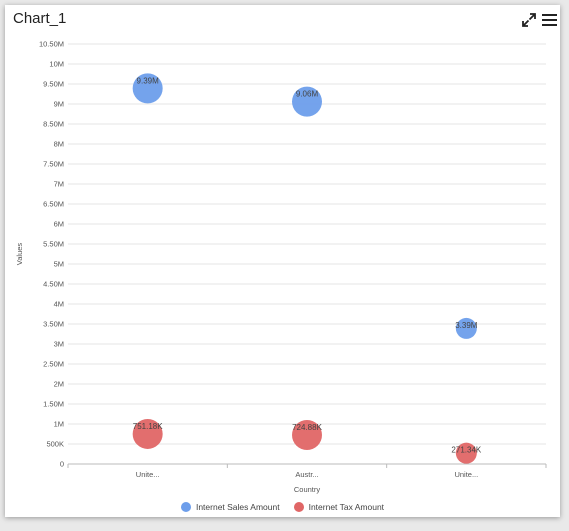 The width and height of the screenshot is (569, 531). I want to click on chart-title: Chart_1, so click(40, 18).